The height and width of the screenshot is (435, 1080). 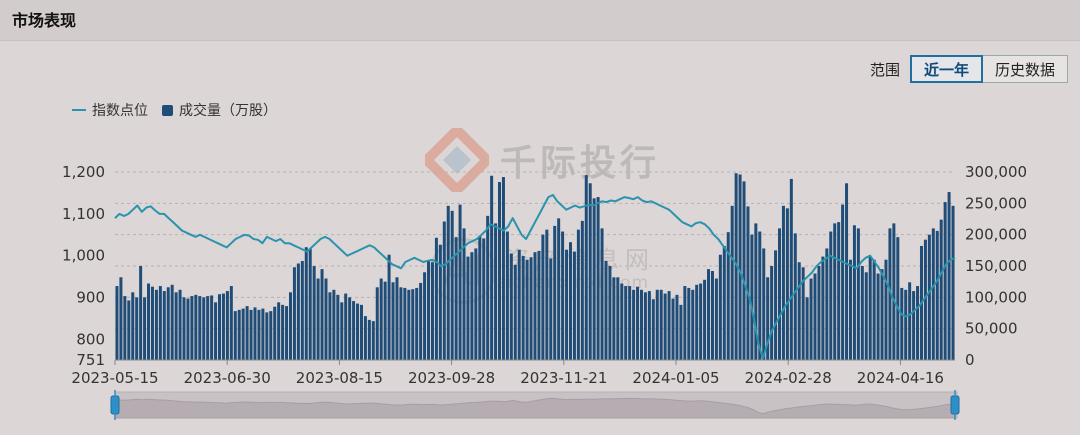 What do you see at coordinates (79, 110) in the screenshot?
I see `legend-index-line-icon` at bounding box center [79, 110].